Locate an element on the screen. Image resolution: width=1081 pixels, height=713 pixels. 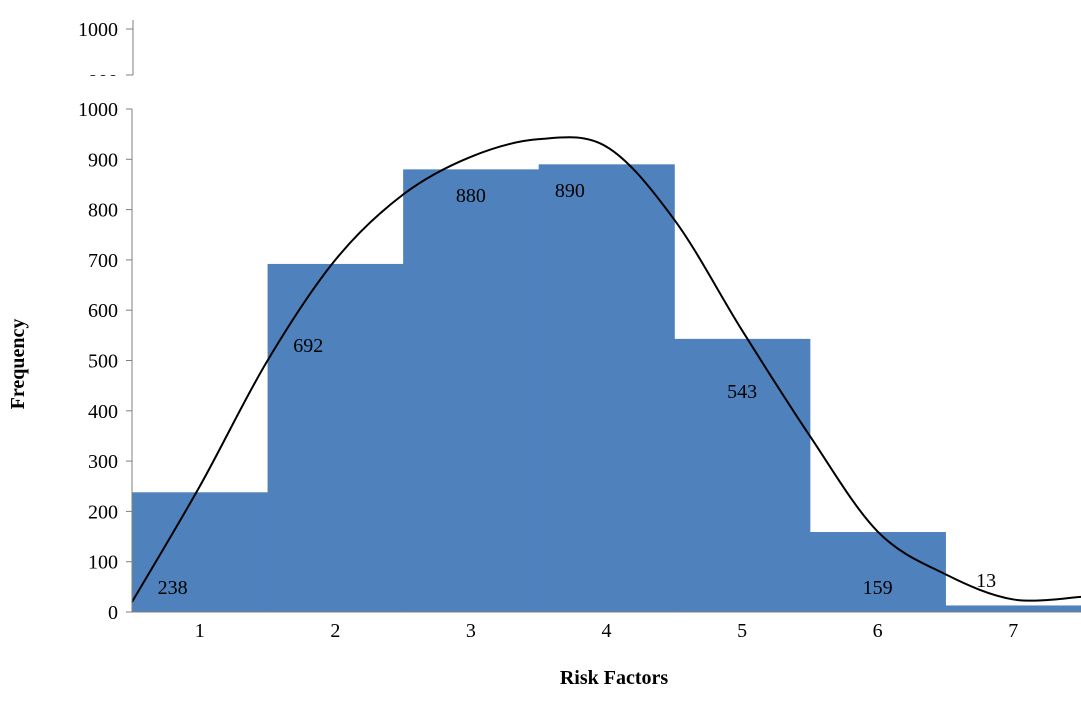
x-tick-labels-group: 1 2 3 4 5 6 7 is located at coordinates (606, 631).